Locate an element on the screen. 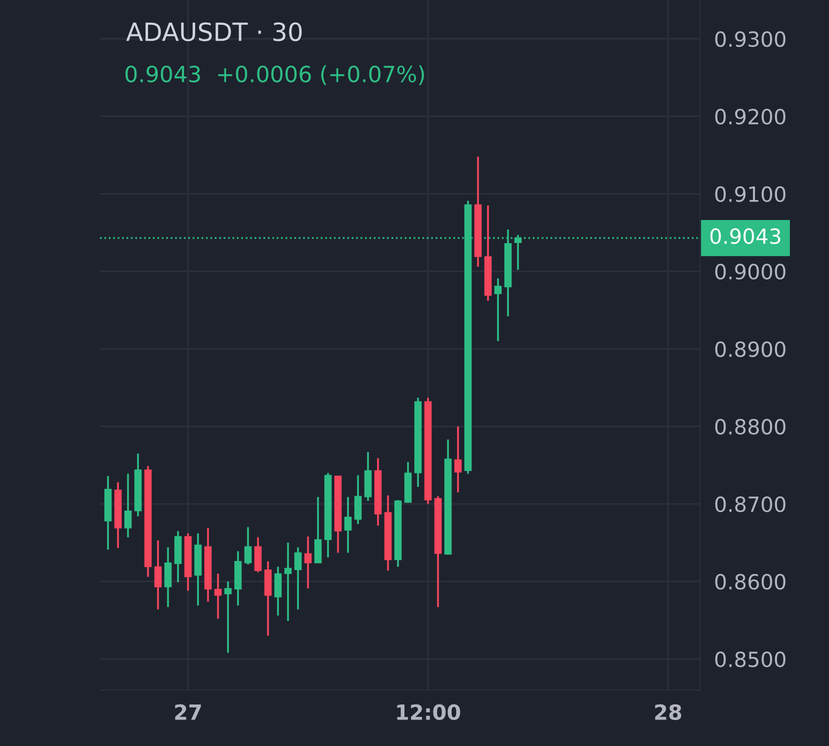  text: ADAUSDT · 30 is located at coordinates (214, 32).